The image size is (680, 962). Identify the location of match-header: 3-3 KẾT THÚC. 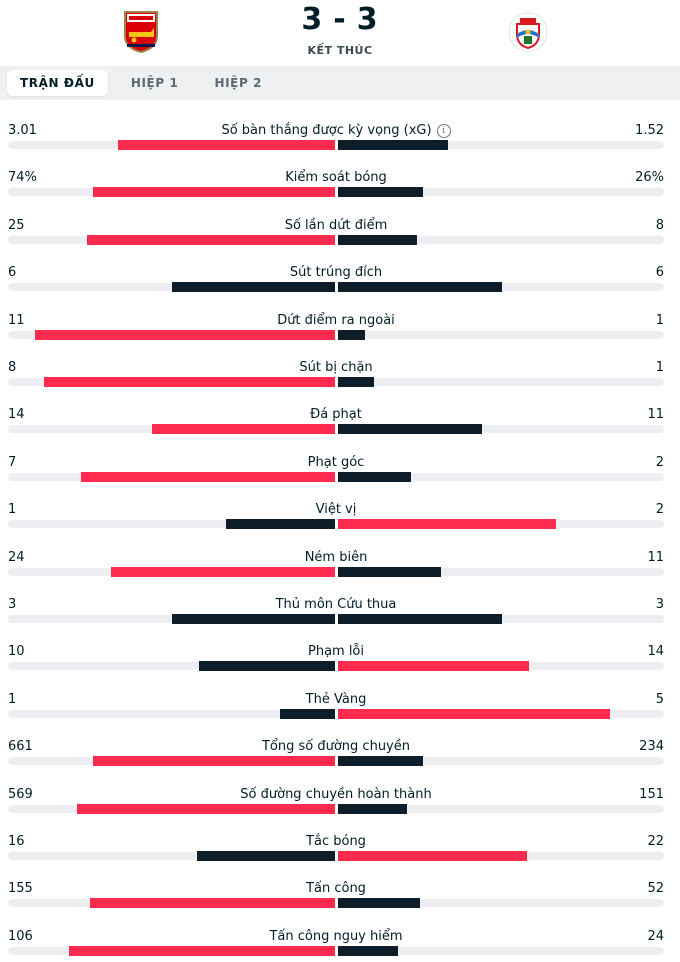
(340, 33).